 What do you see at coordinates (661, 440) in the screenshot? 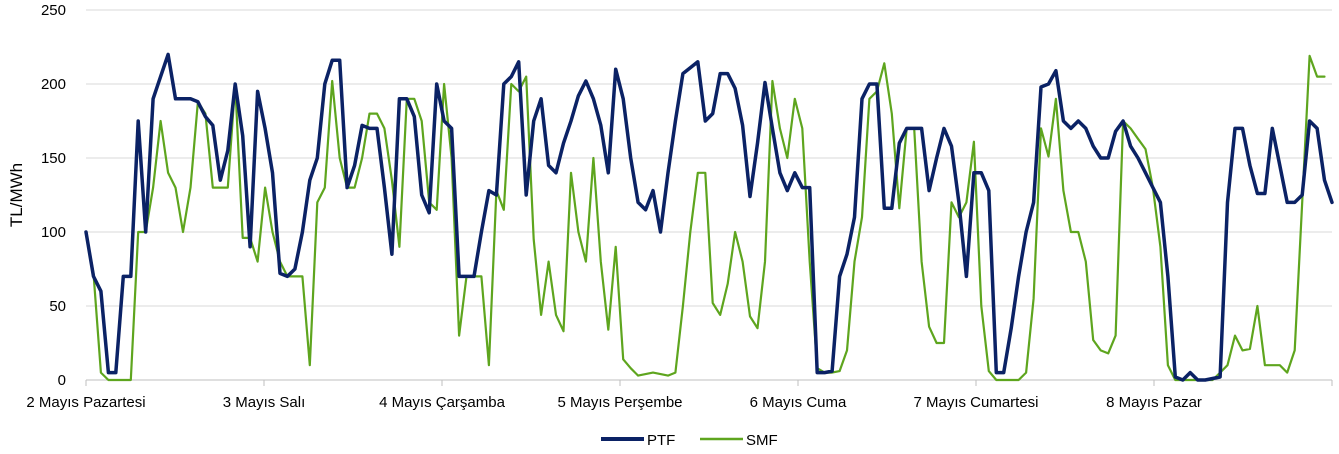
I see `legend-ptf-label: PTF` at bounding box center [661, 440].